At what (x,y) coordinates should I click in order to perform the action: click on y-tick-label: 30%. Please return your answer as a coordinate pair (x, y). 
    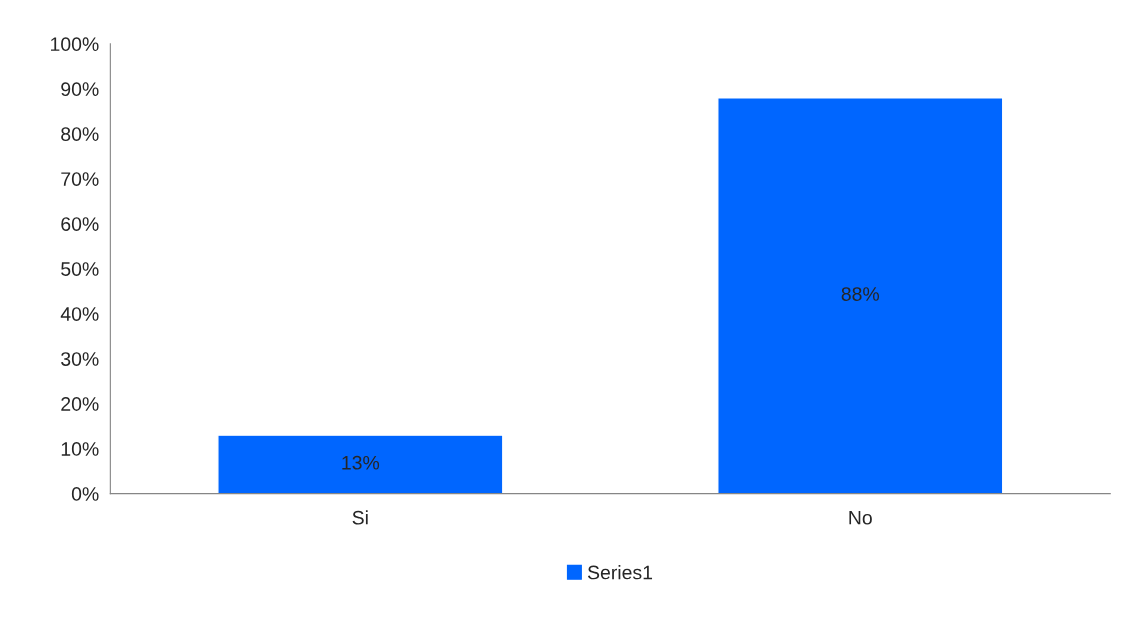
    Looking at the image, I should click on (80, 359).